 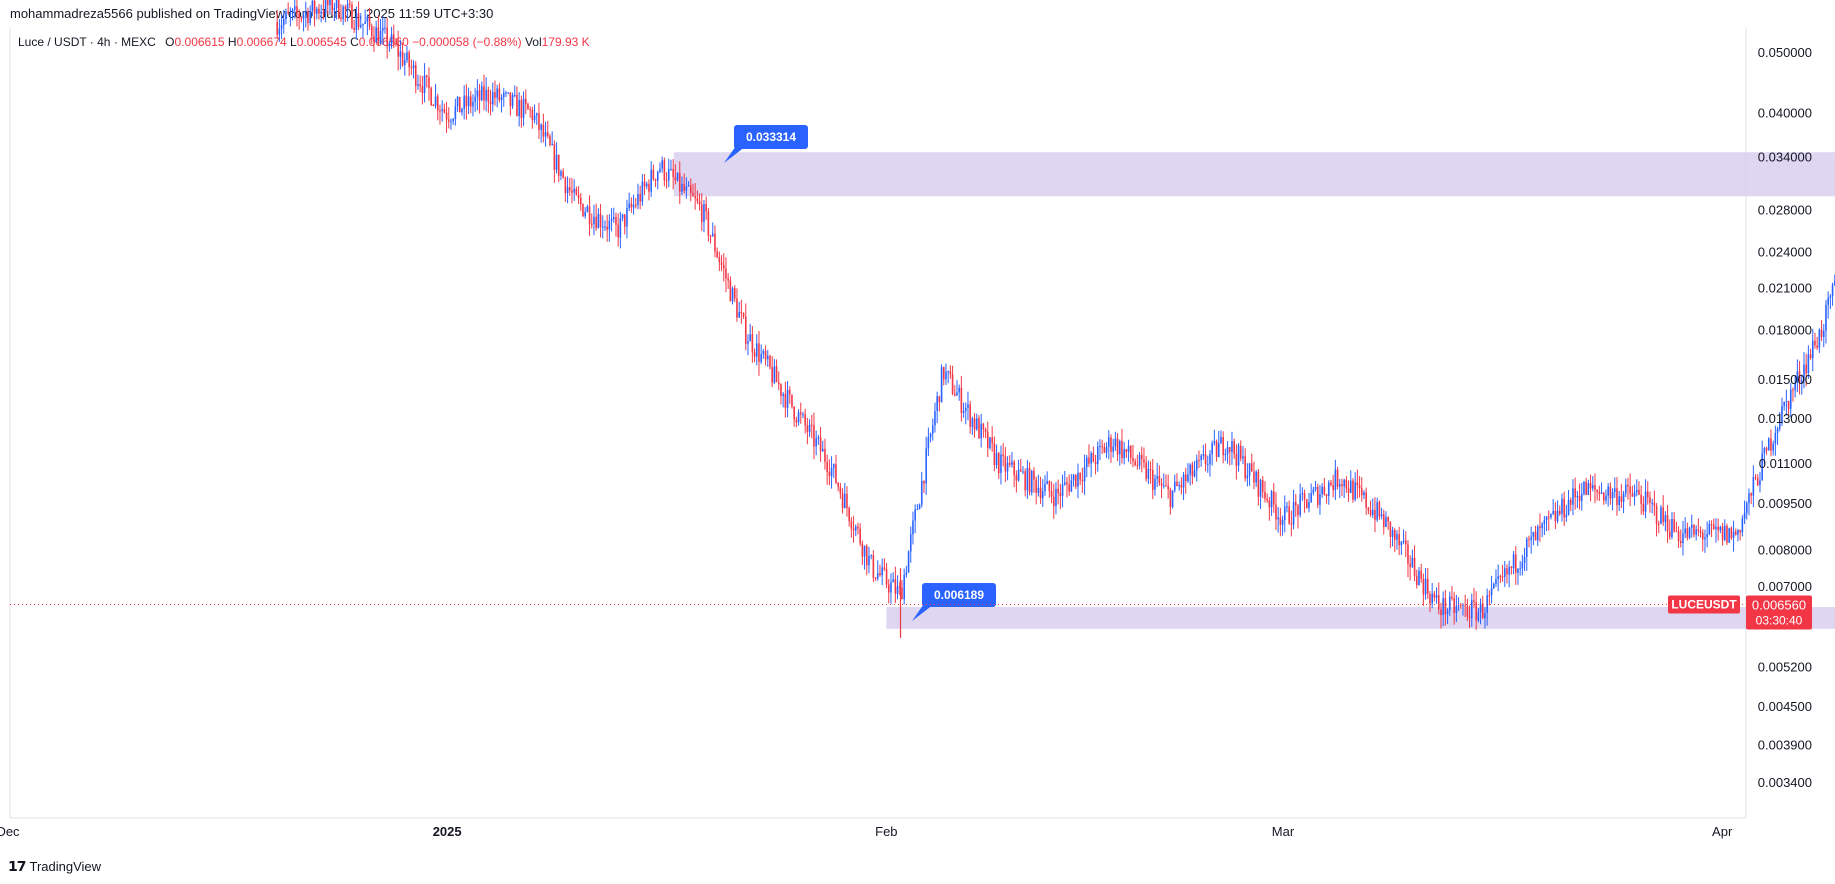 What do you see at coordinates (1785, 463) in the screenshot?
I see `price-tick-label: 0.011000` at bounding box center [1785, 463].